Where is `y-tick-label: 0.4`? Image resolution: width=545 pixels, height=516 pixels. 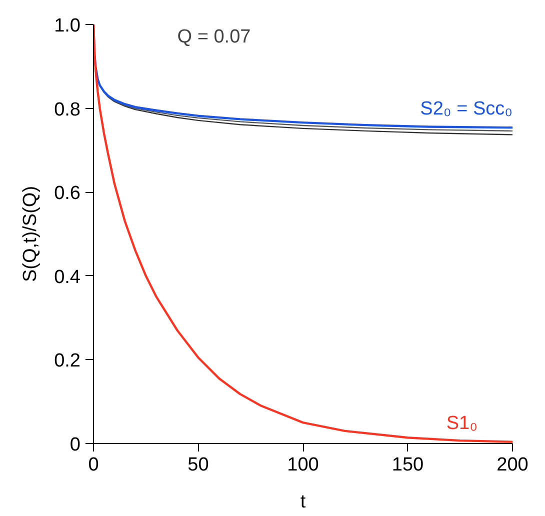
y-tick-label: 0.4 is located at coordinates (67, 277).